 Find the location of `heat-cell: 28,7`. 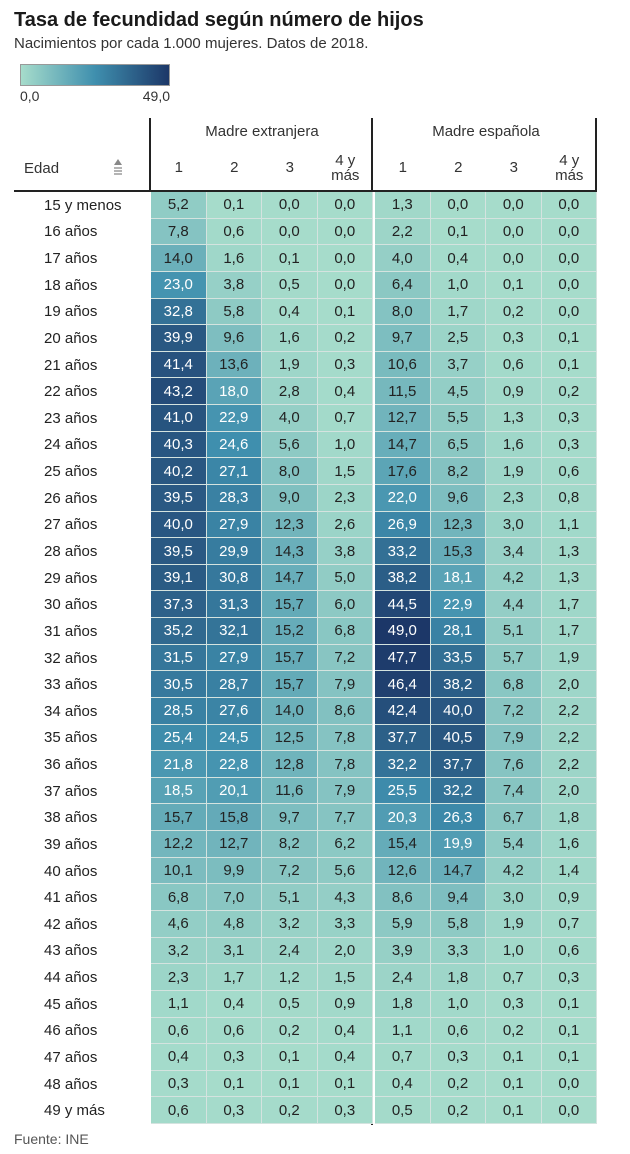

heat-cell: 28,7 is located at coordinates (234, 684).